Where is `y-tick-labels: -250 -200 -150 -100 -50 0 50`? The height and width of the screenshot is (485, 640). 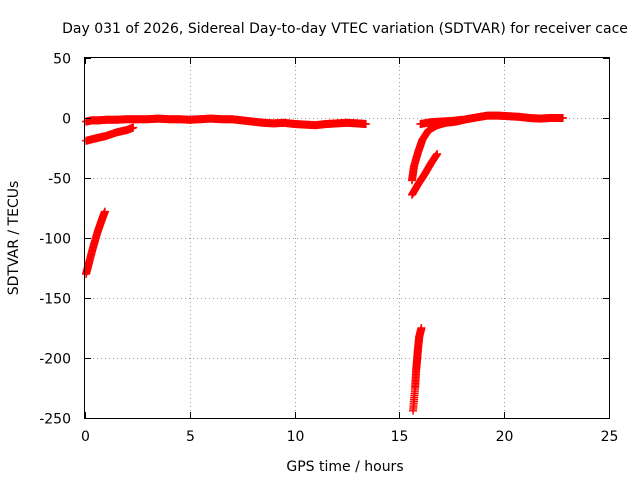
y-tick-labels: -250 -200 -150 -100 -50 0 50 is located at coordinates (55, 240).